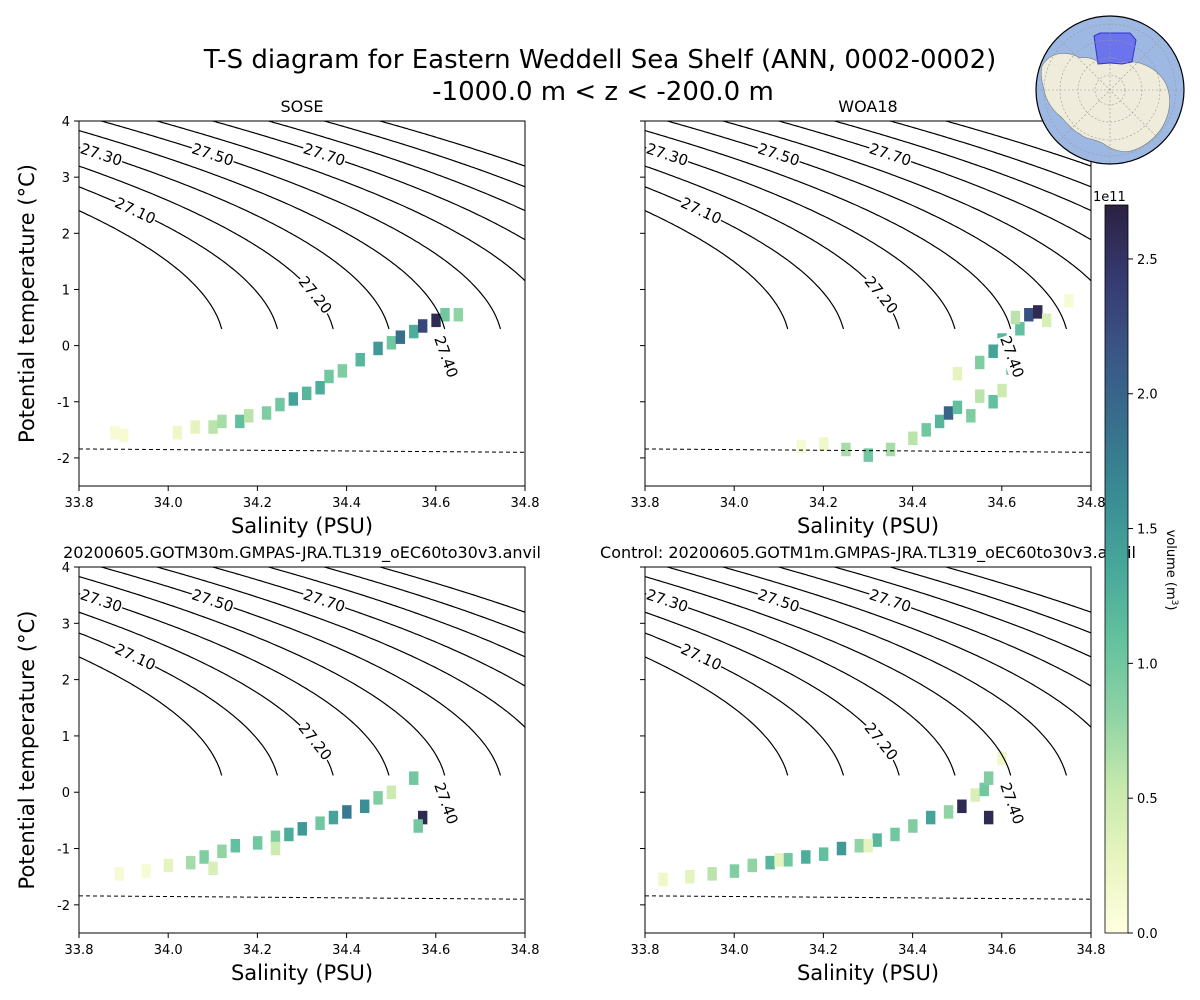 Image resolution: width=1200 pixels, height=1000 pixels. I want to click on x-tick-label: 34.0, so click(734, 503).